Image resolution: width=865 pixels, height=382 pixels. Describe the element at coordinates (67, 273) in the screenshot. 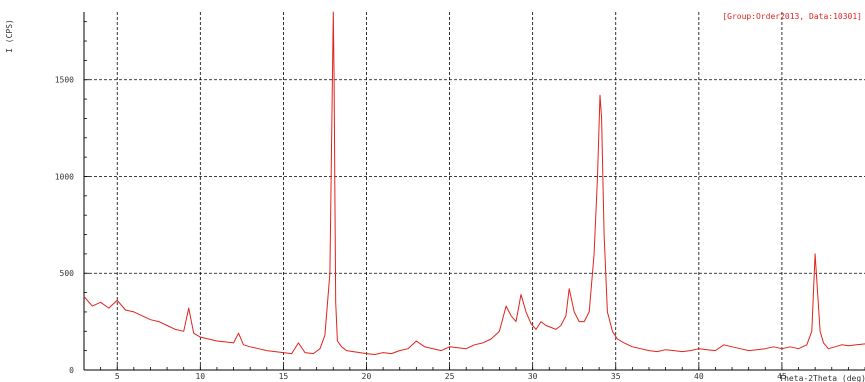

I see `y-tick-label: 500` at that location.